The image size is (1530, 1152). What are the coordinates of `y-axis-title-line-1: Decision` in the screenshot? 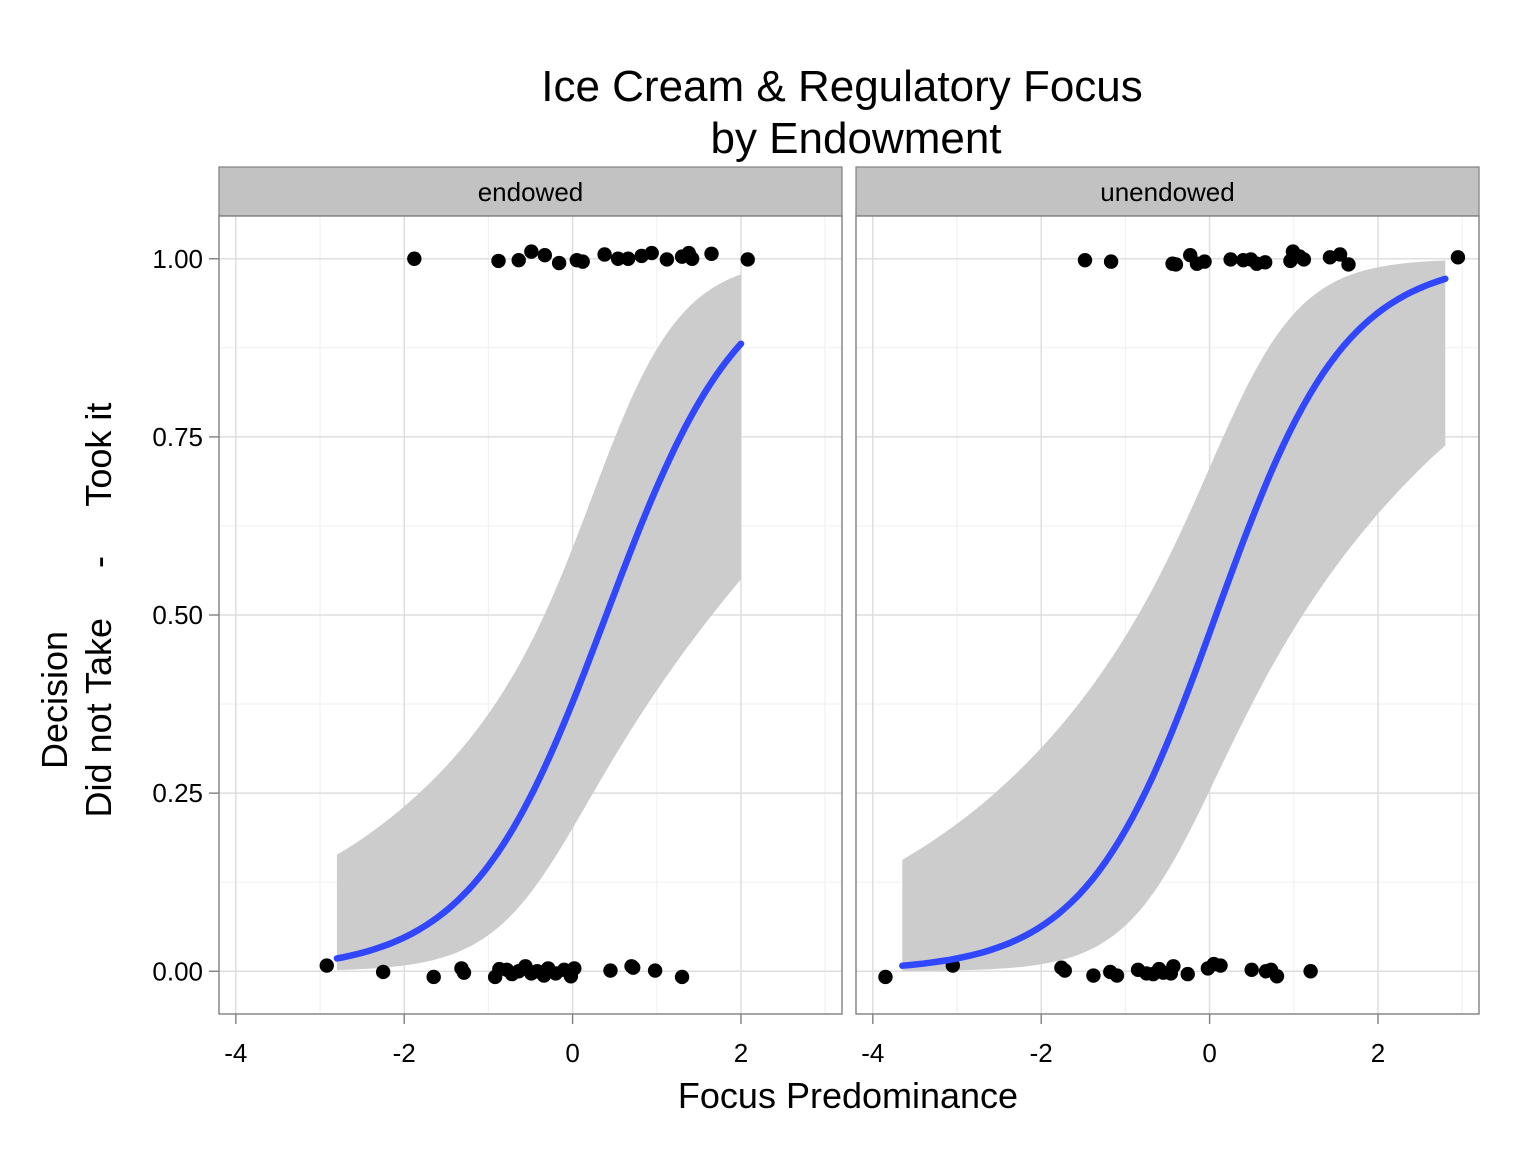 It's located at (54, 700).